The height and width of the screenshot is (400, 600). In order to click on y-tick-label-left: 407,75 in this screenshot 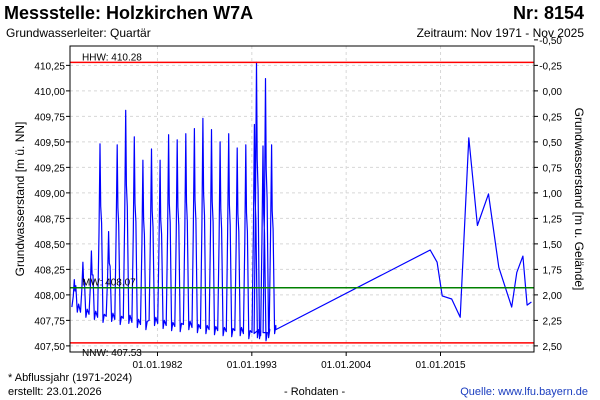, I will do `click(49, 321)`.